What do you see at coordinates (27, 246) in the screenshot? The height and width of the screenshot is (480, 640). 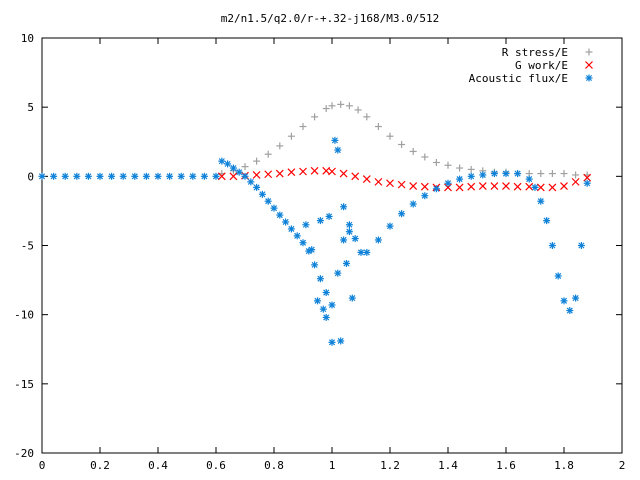 I see `y-tick-label: -5` at bounding box center [27, 246].